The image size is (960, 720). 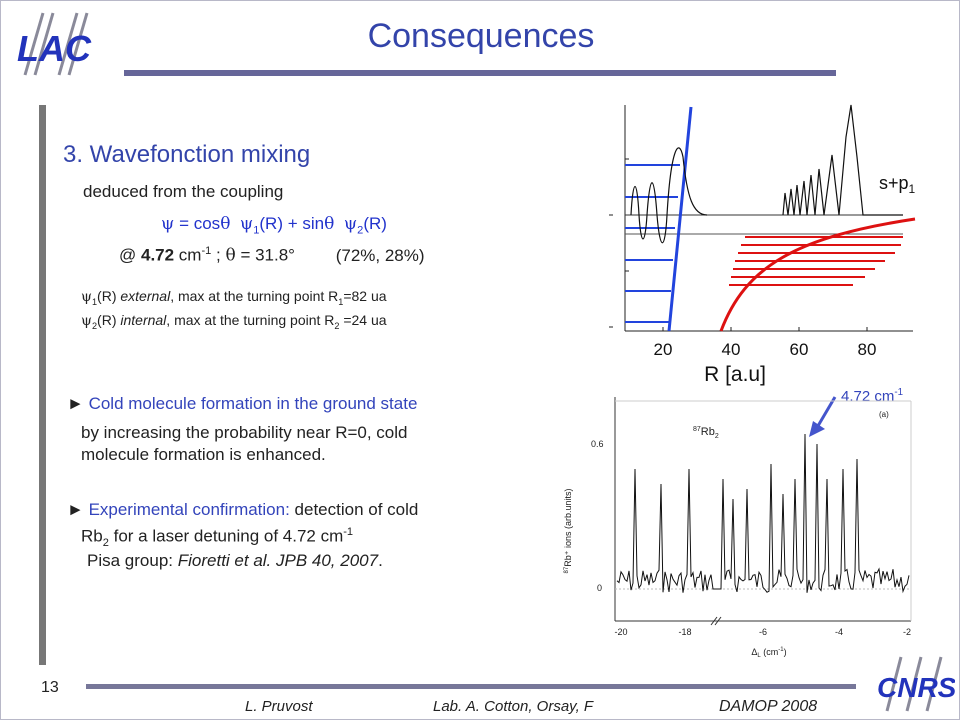 I want to click on x-tick-label: -2, so click(x=907, y=632).